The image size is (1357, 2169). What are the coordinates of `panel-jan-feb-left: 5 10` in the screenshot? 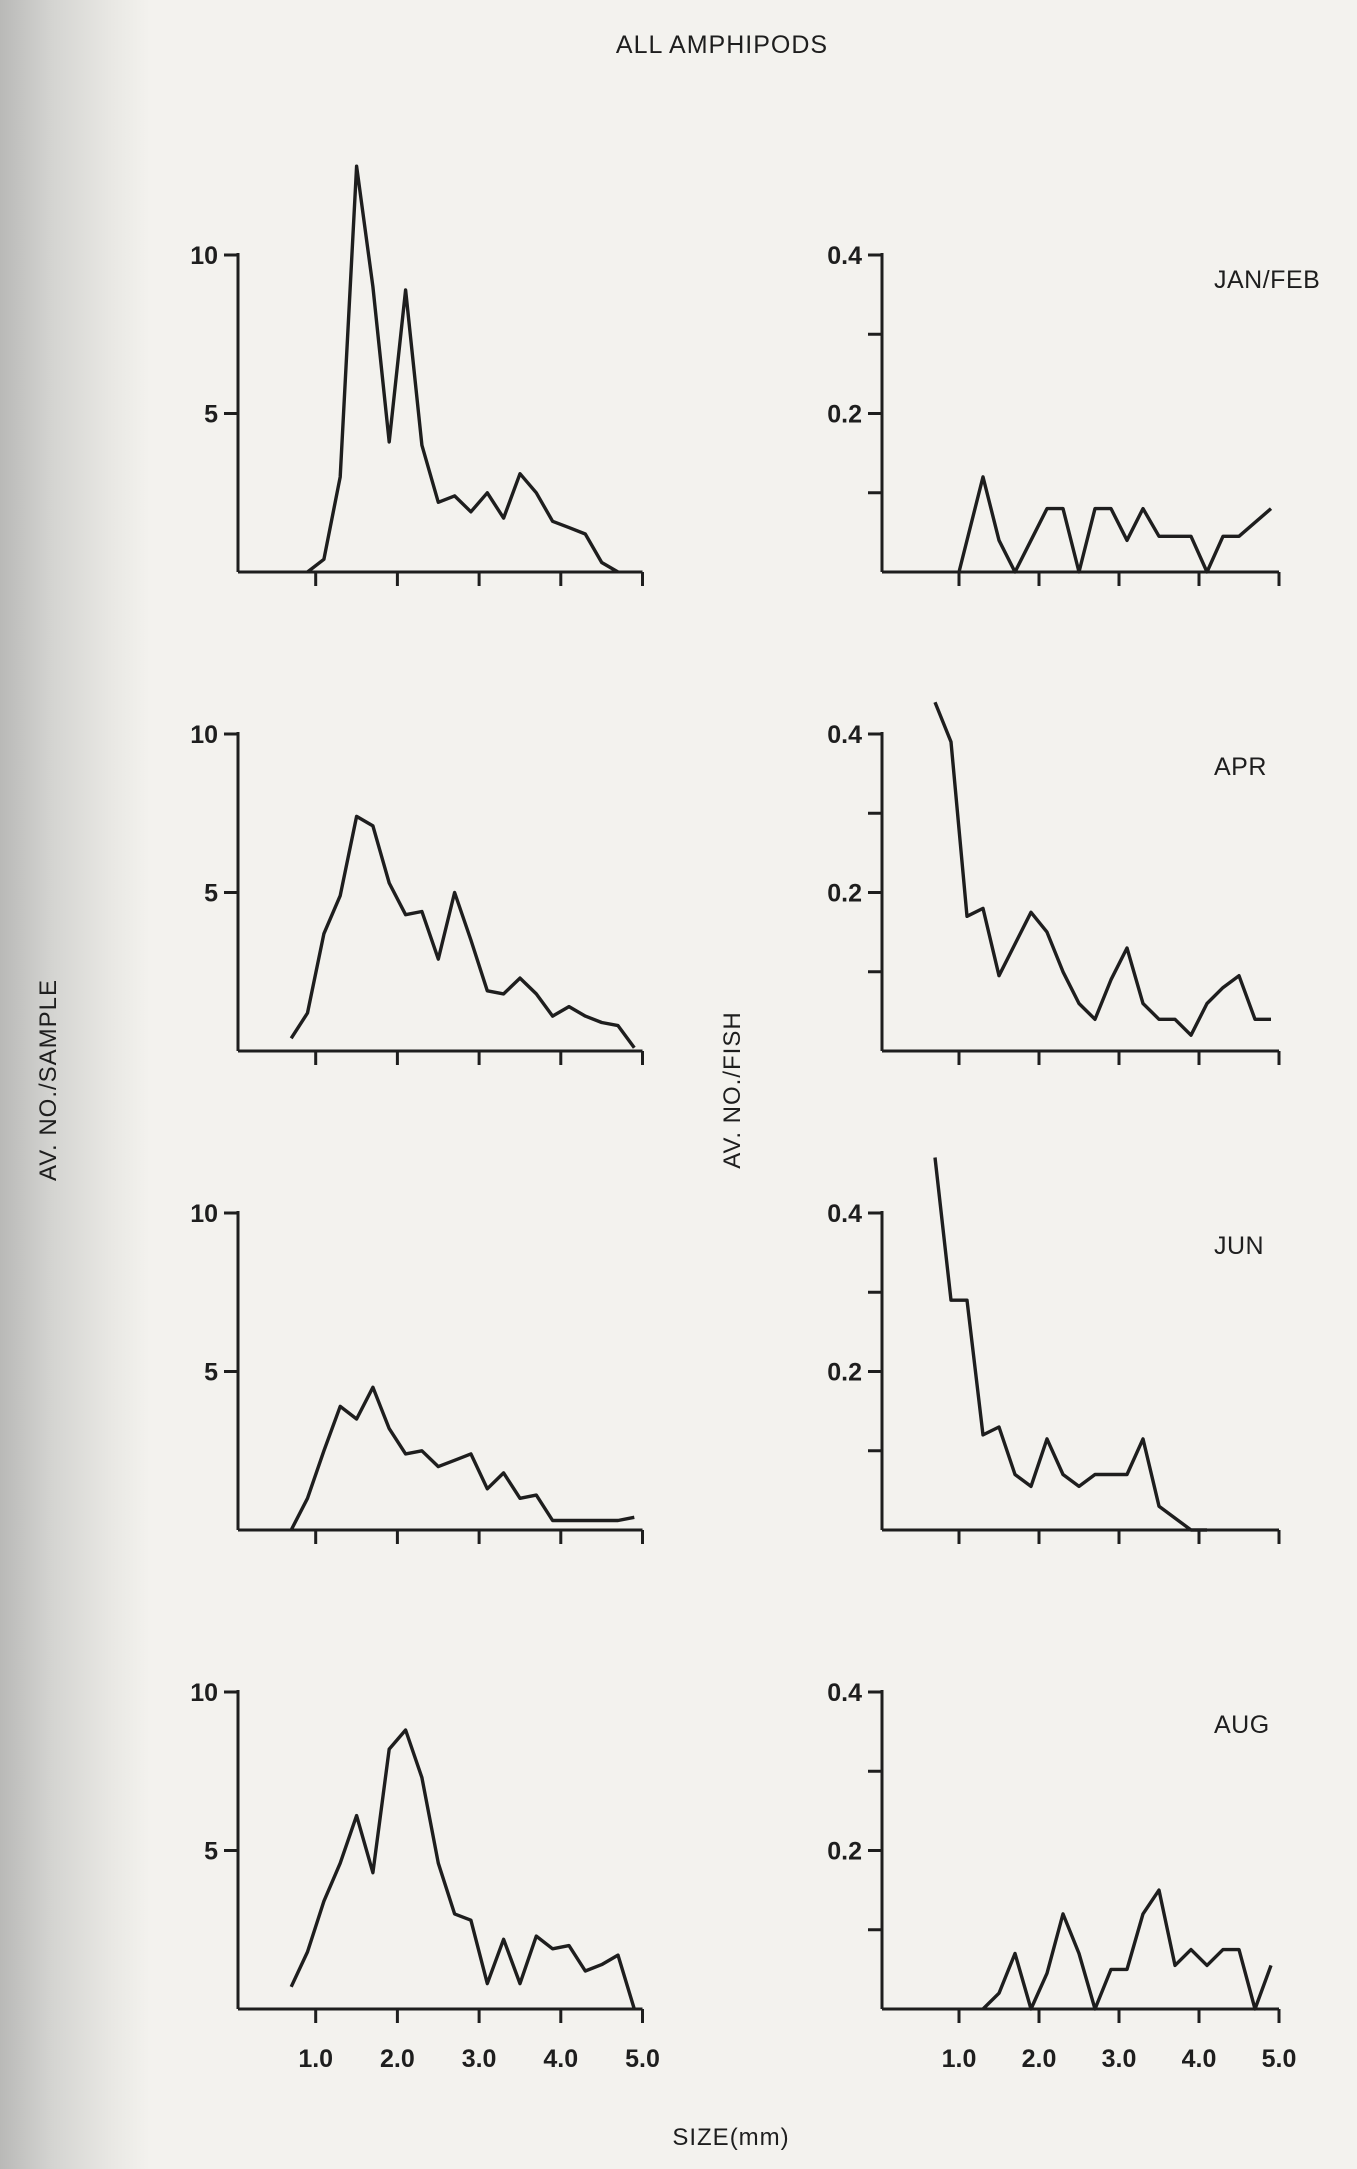 It's located at (417, 375).